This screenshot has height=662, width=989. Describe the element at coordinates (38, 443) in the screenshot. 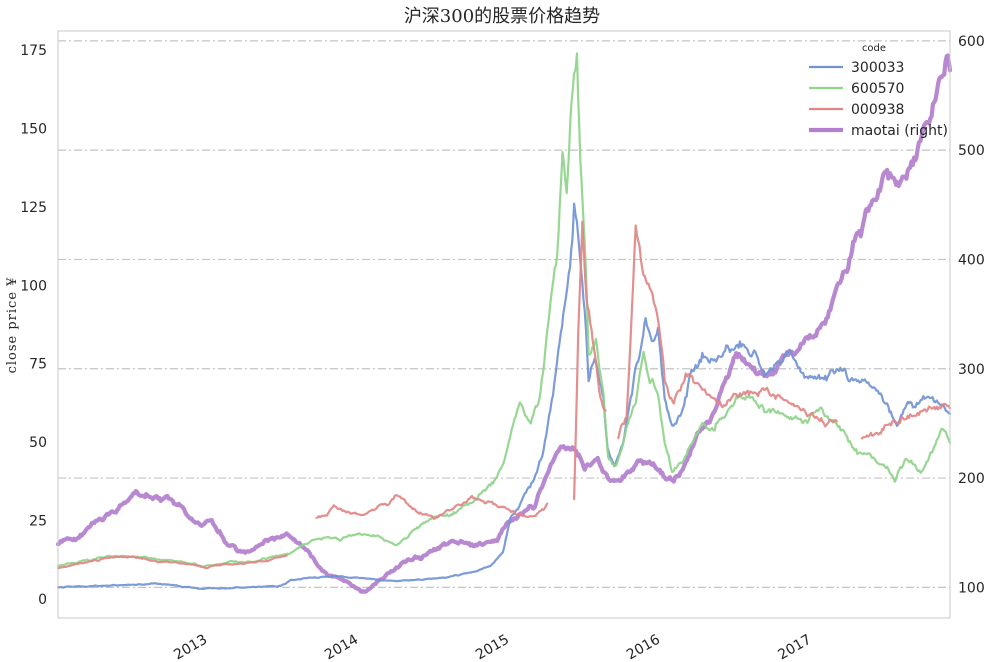

I see `left-y-tick-label: 50` at that location.